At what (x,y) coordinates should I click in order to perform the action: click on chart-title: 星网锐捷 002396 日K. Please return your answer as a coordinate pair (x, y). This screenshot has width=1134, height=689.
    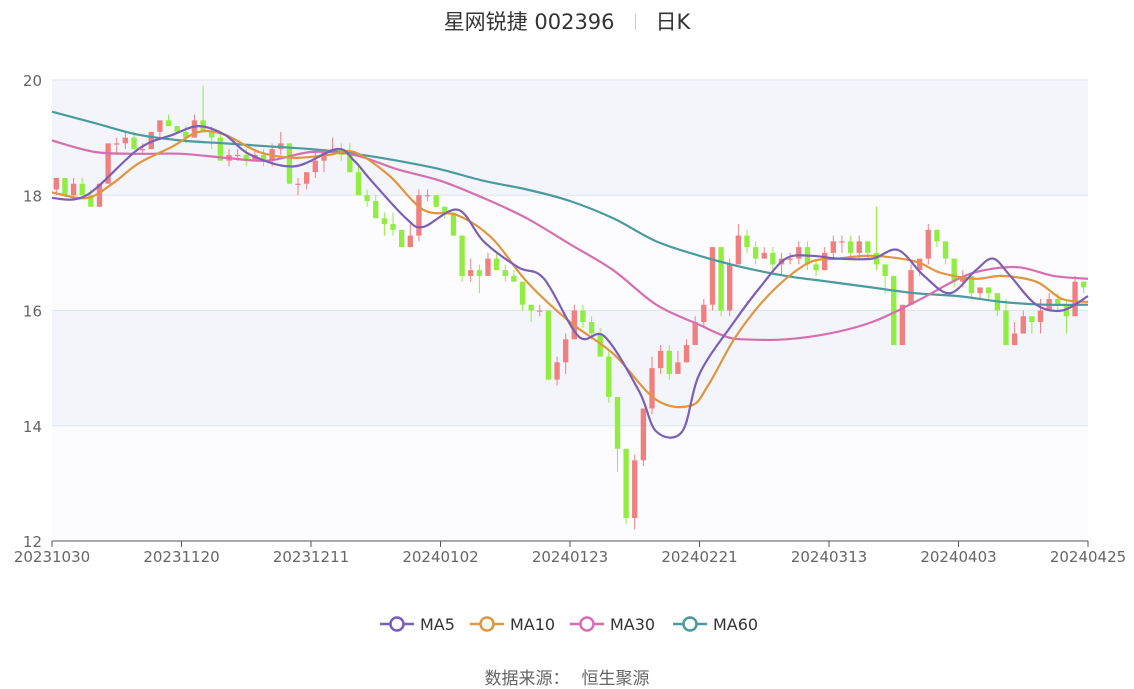
    Looking at the image, I should click on (567, 21).